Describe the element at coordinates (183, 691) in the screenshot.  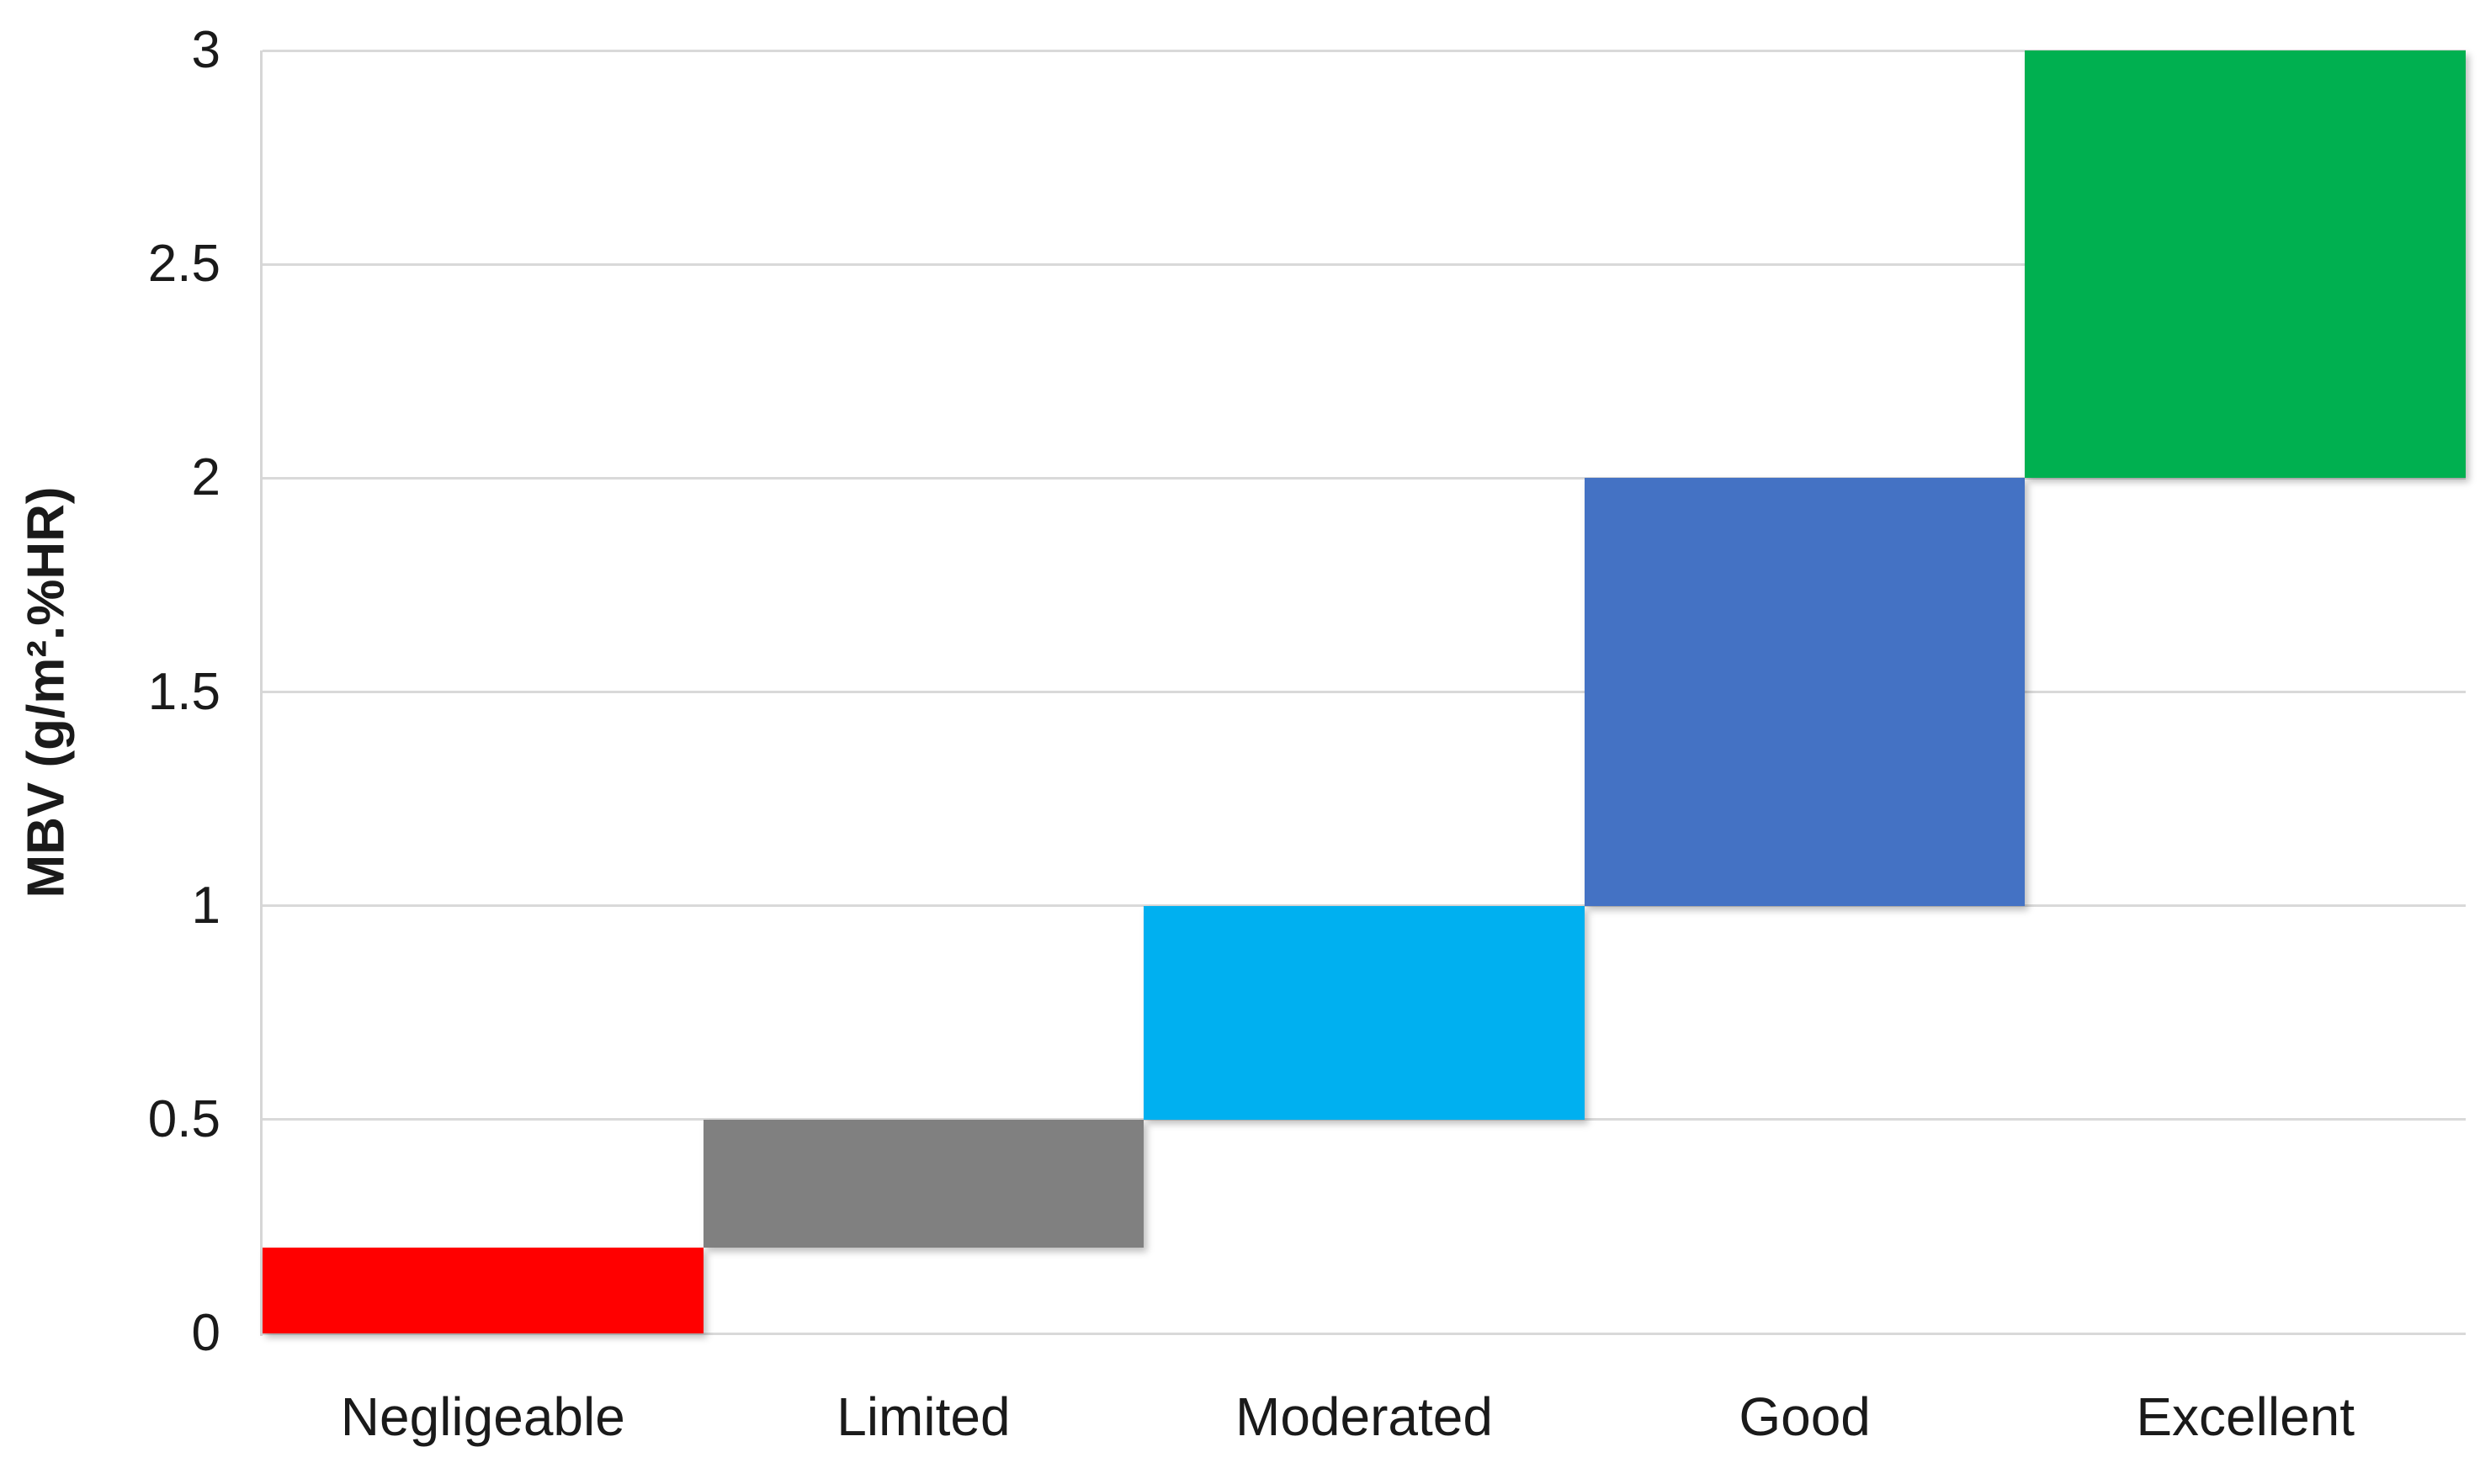
I see `y-tick-label: 1.5` at that location.